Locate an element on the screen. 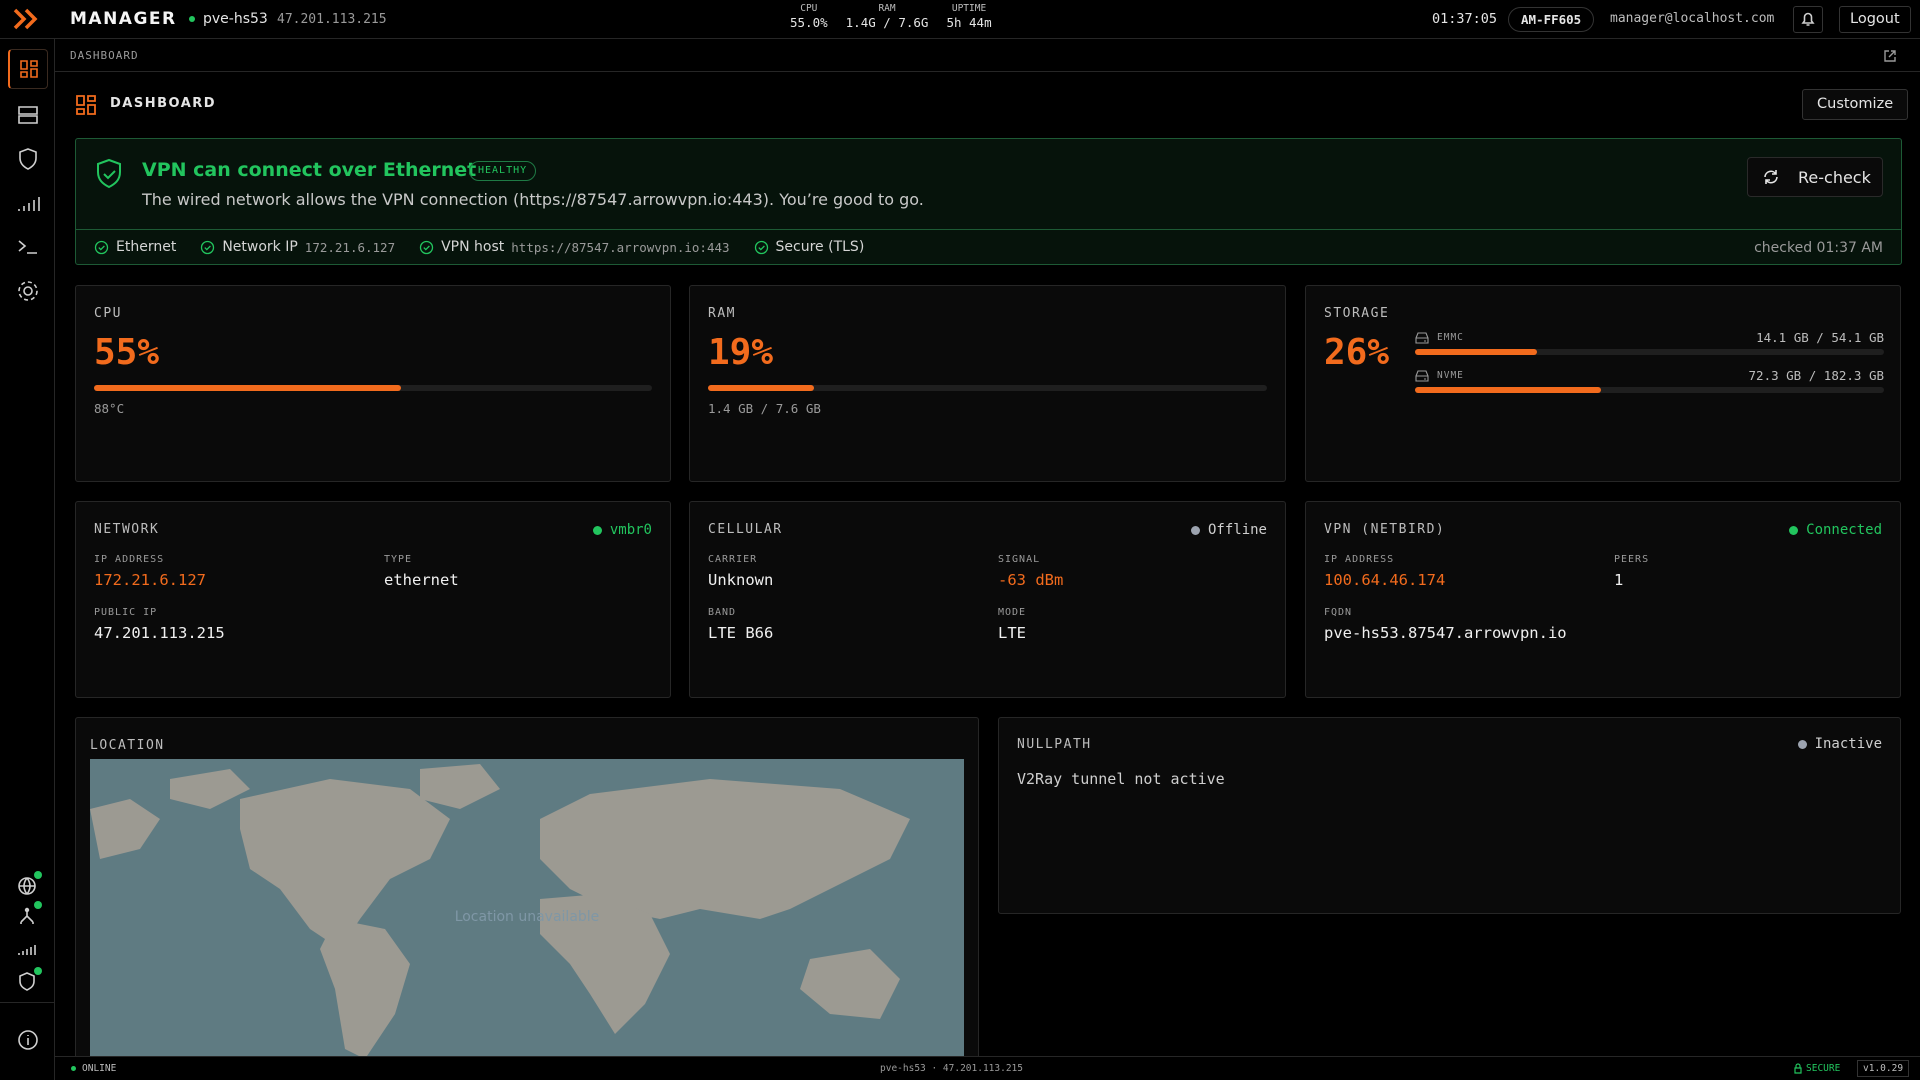  nav-signal is located at coordinates (28, 203).